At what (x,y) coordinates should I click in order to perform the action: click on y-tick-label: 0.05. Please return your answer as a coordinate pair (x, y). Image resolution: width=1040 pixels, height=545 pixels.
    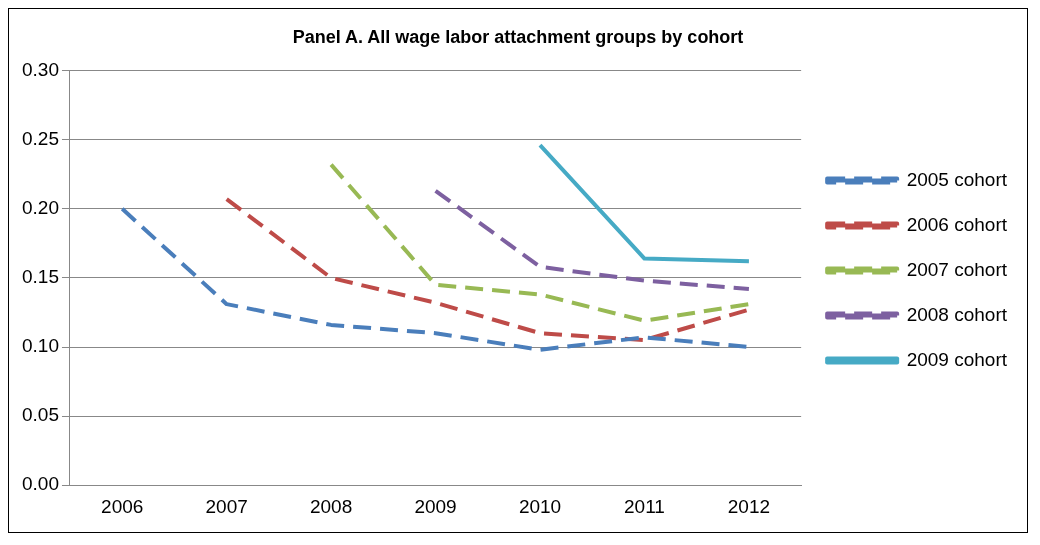
    Looking at the image, I should click on (40, 415).